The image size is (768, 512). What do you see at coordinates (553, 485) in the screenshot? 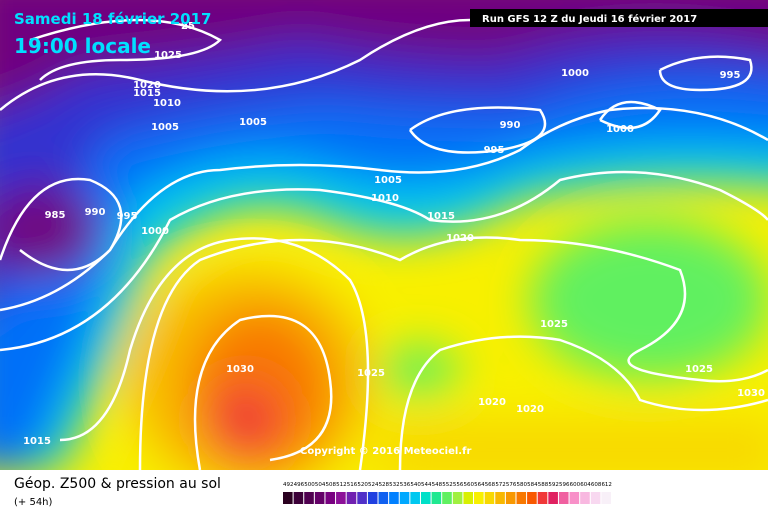
I see `legend-level: 592` at bounding box center [553, 485].